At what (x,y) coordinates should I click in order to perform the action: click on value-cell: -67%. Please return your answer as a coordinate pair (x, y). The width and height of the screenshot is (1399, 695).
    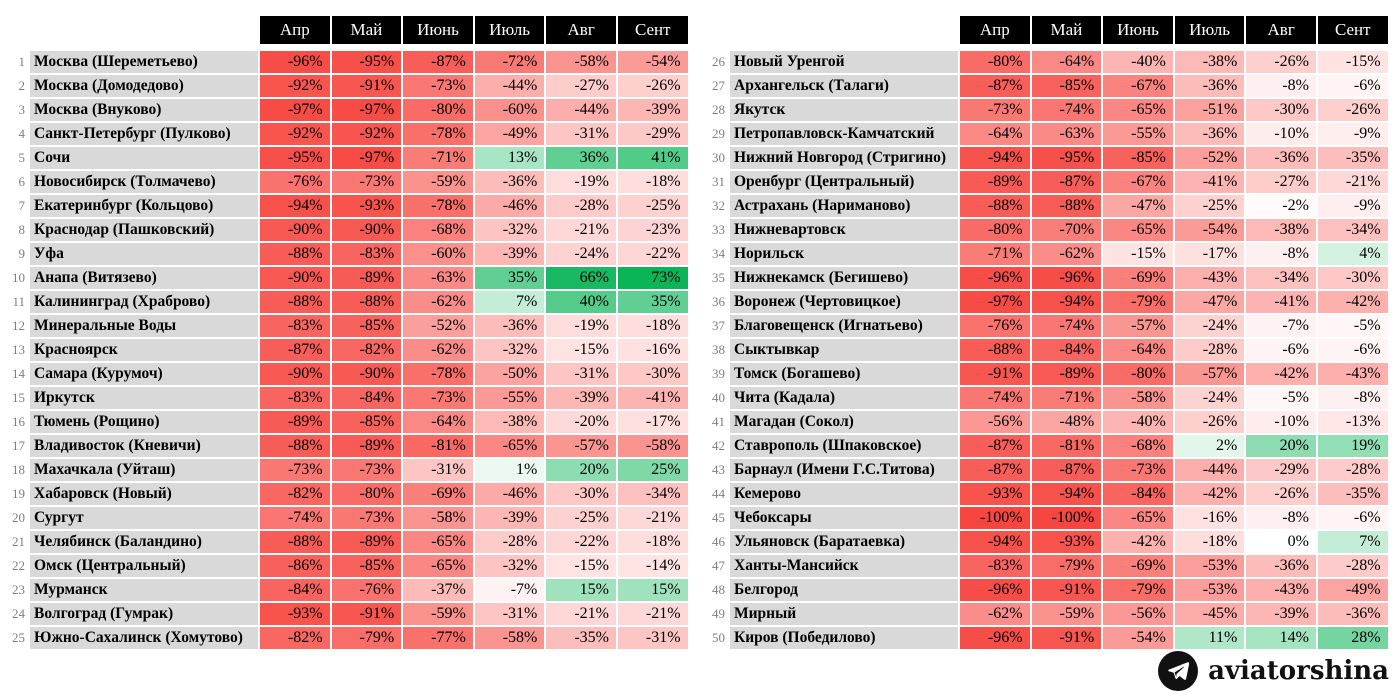
    Looking at the image, I should click on (1138, 182).